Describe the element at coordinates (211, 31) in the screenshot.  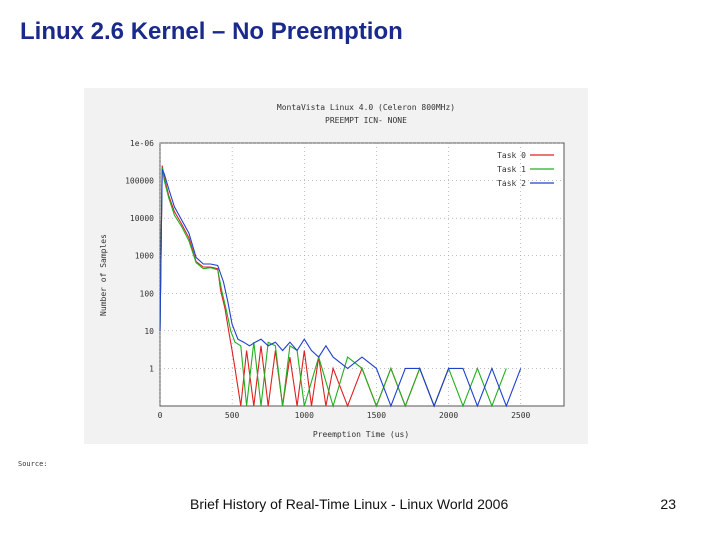
I see `slide-title: Linux 2.6 Kernel – No Preemption` at that location.